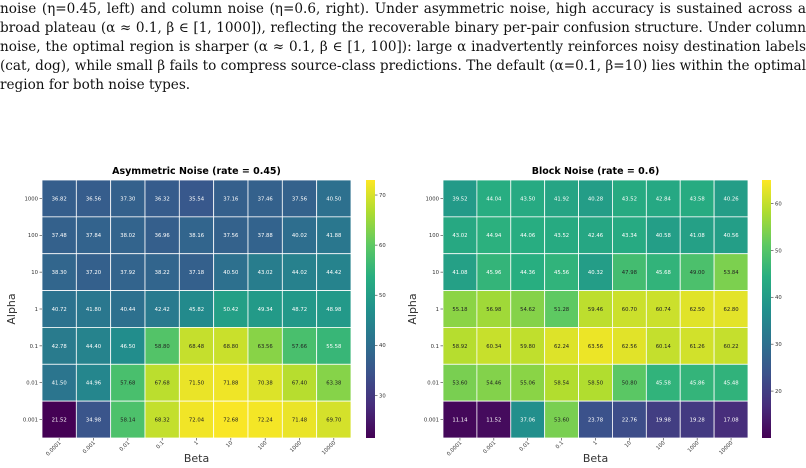 The height and width of the screenshot is (468, 806). I want to click on x-axis-label: Beta, so click(595, 458).